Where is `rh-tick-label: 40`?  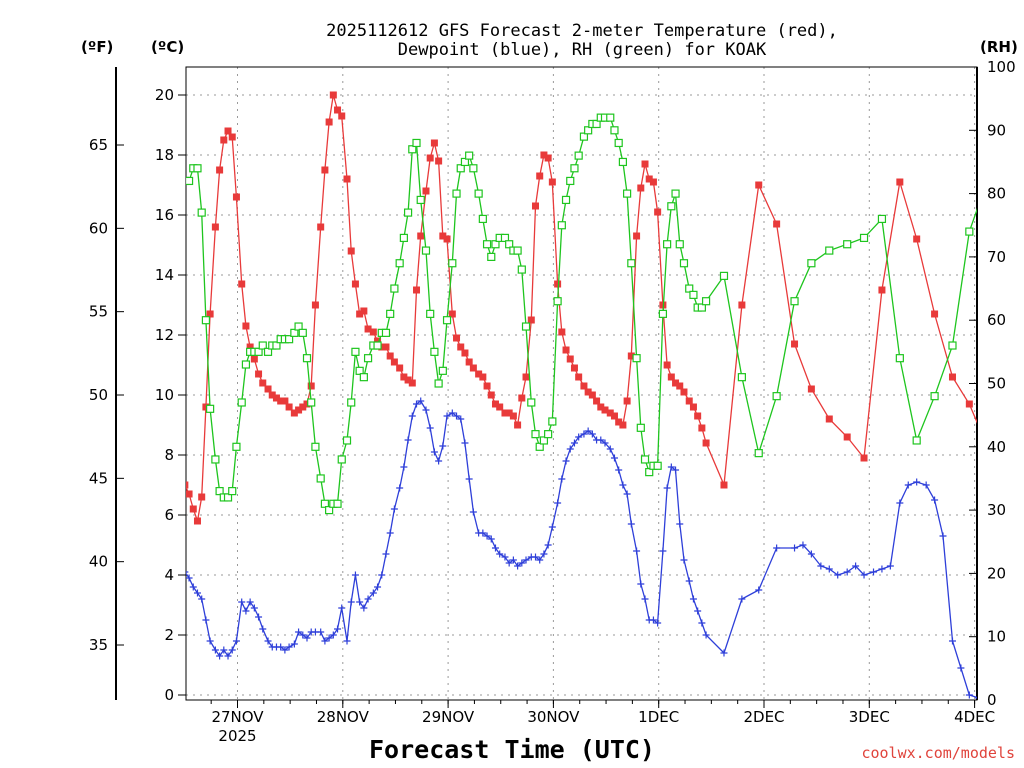
rh-tick-label: 40 is located at coordinates (996, 447).